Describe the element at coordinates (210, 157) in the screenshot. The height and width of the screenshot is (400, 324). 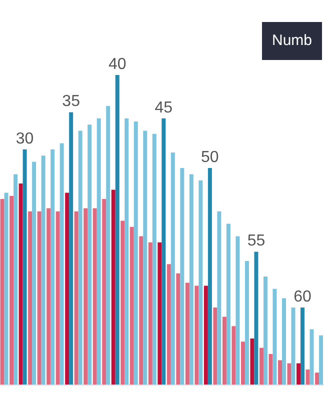
I see `x-tick-label: 50` at that location.